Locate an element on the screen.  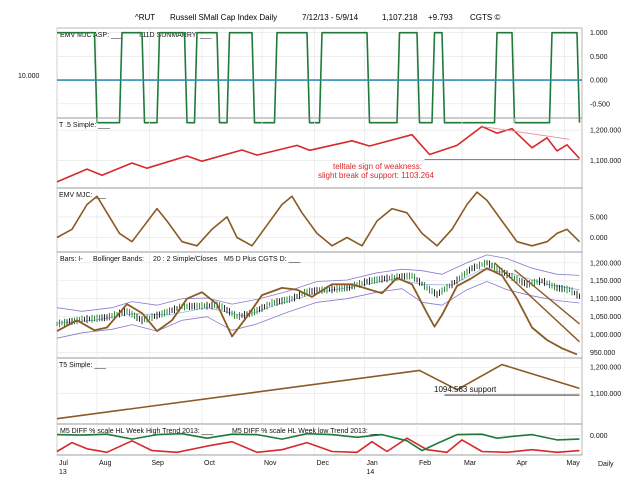
panel-label: T5 Simple: ___ is located at coordinates (82, 365).